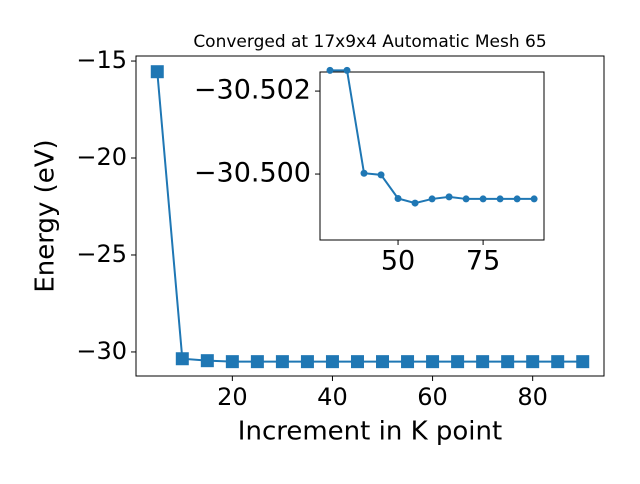 The image size is (640, 484). What do you see at coordinates (46, 215) in the screenshot?
I see `y-axis-label: Energy (eV)` at bounding box center [46, 215].